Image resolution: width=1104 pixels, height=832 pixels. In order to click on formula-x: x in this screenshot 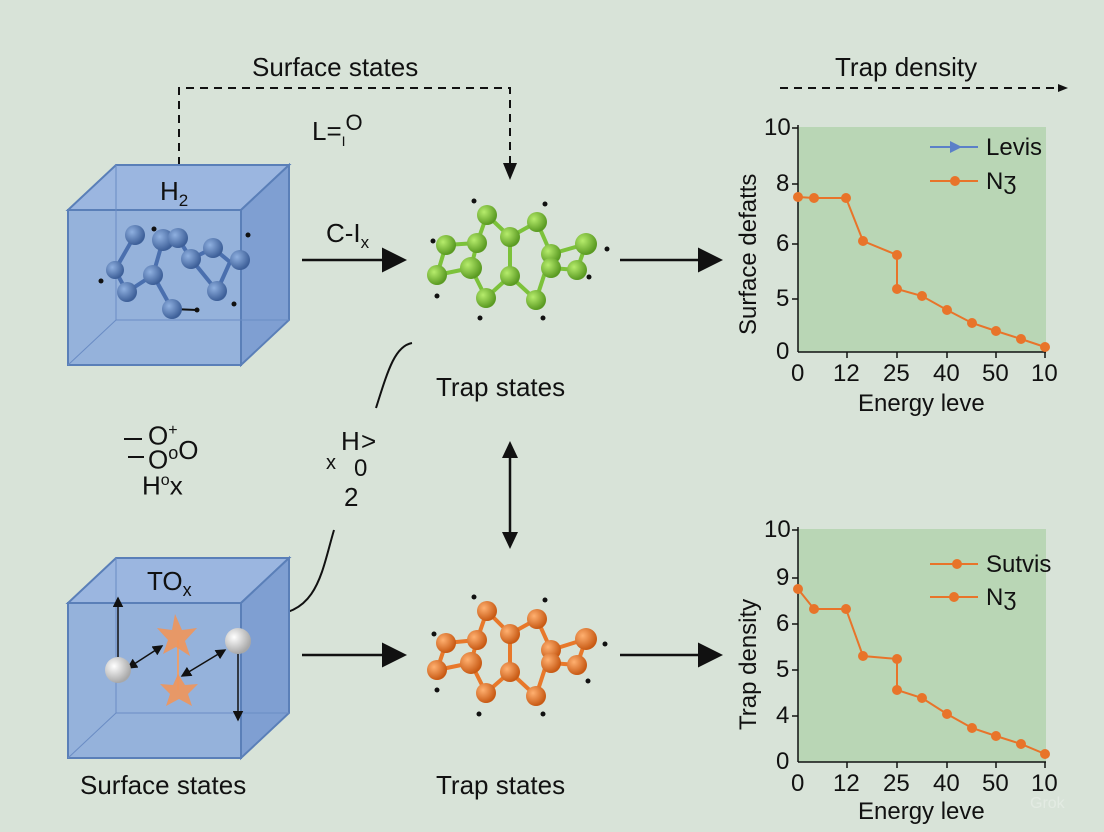, I will do `click(176, 485)`.